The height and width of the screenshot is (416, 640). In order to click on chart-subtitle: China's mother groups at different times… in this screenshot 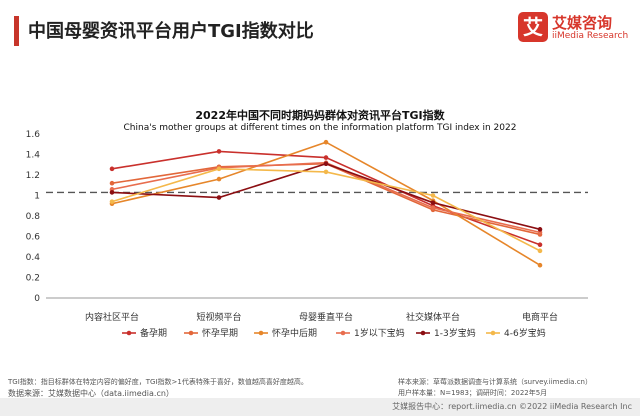, I will do `click(320, 128)`.